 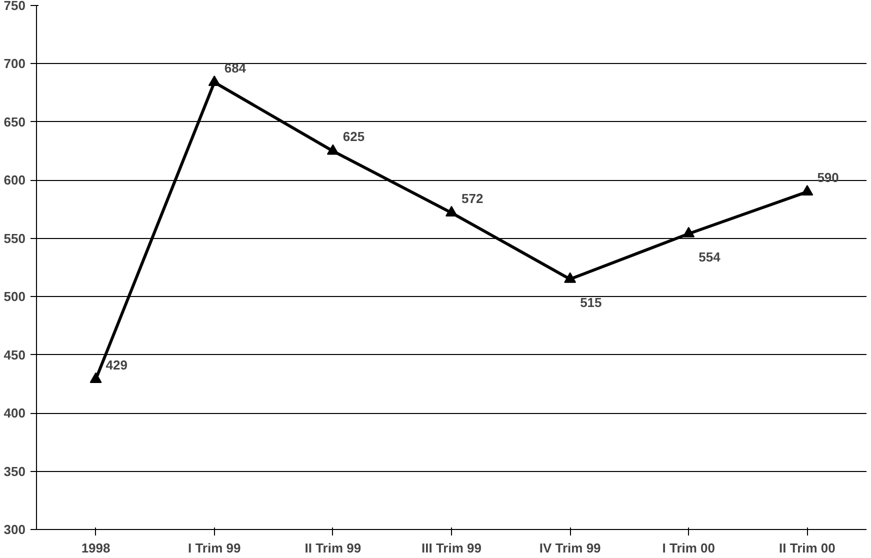 What do you see at coordinates (353, 136) in the screenshot?
I see `data-label: 625` at bounding box center [353, 136].